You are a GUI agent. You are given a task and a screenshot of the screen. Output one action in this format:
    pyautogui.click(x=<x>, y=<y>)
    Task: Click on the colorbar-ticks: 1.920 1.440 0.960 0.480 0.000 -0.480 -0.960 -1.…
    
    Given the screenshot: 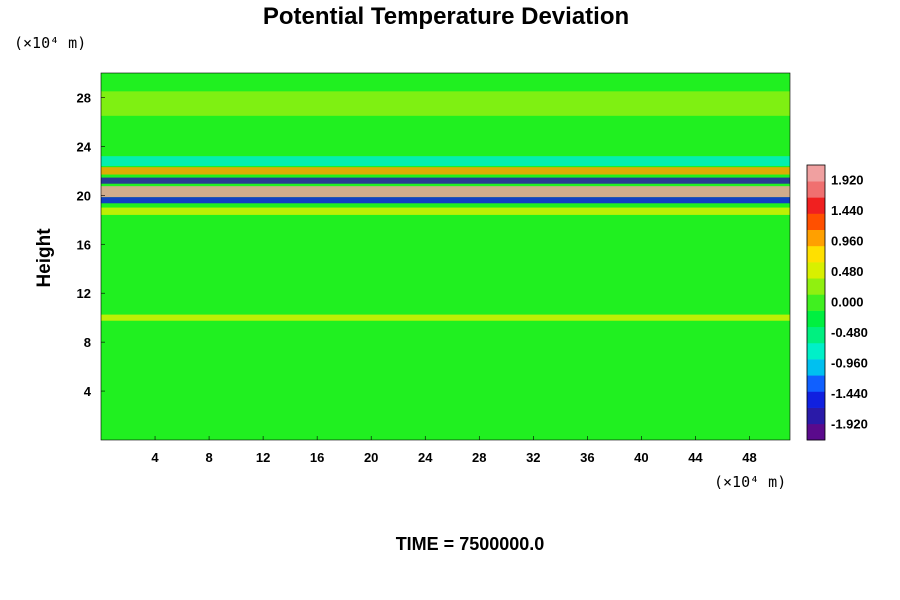 What is the action you would take?
    pyautogui.click(x=849, y=301)
    